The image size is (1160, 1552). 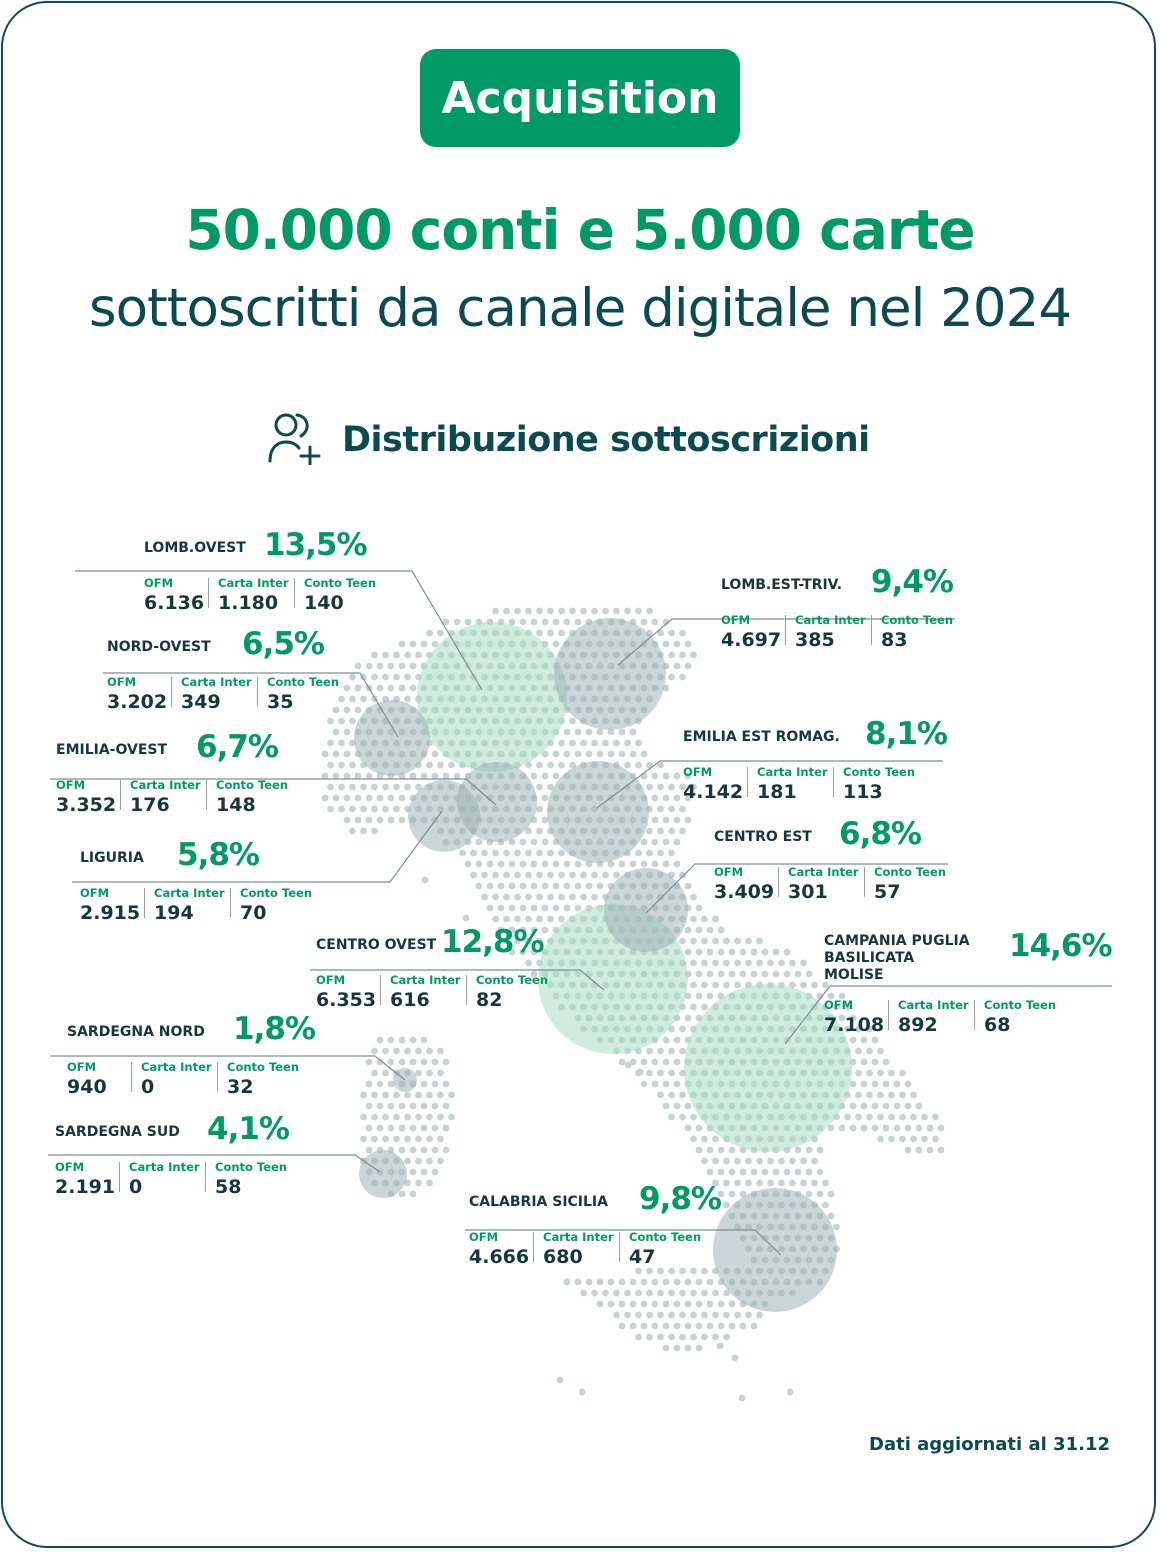 I want to click on bubble-nord-ovest, so click(x=392, y=738).